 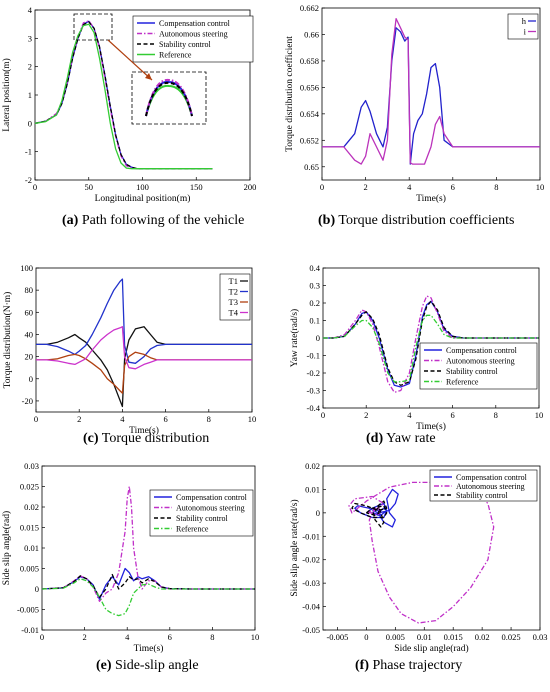 What do you see at coordinates (252, 419) in the screenshot?
I see `chart2-xtick-label: 10` at bounding box center [252, 419].